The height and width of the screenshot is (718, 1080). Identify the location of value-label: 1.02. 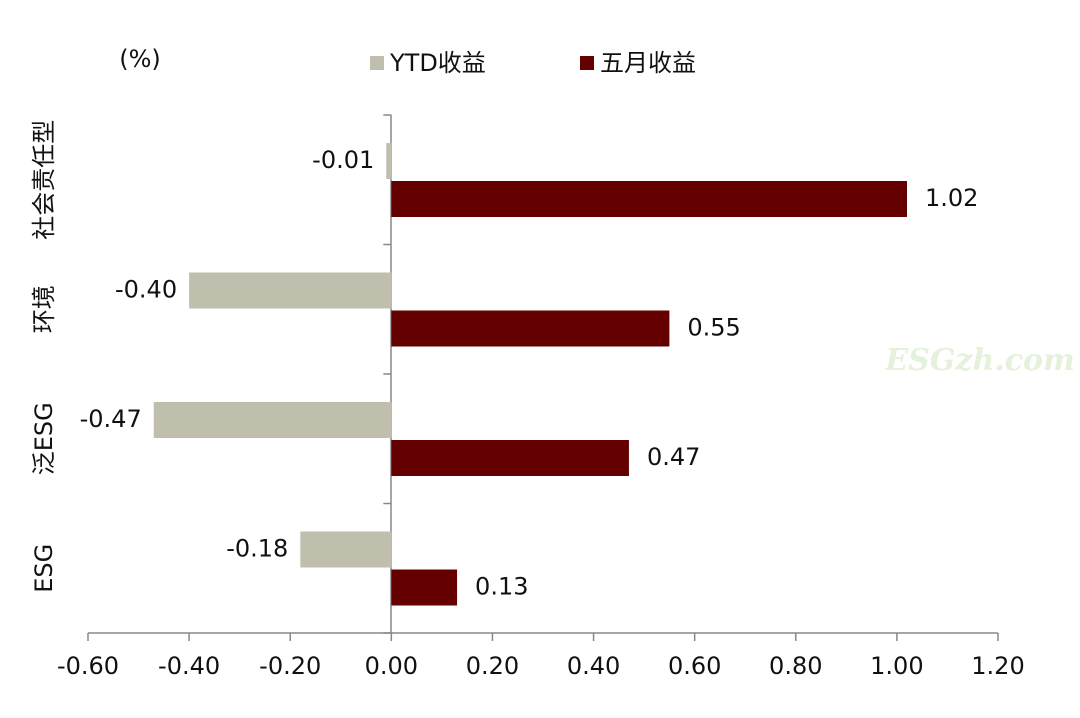
(951, 198).